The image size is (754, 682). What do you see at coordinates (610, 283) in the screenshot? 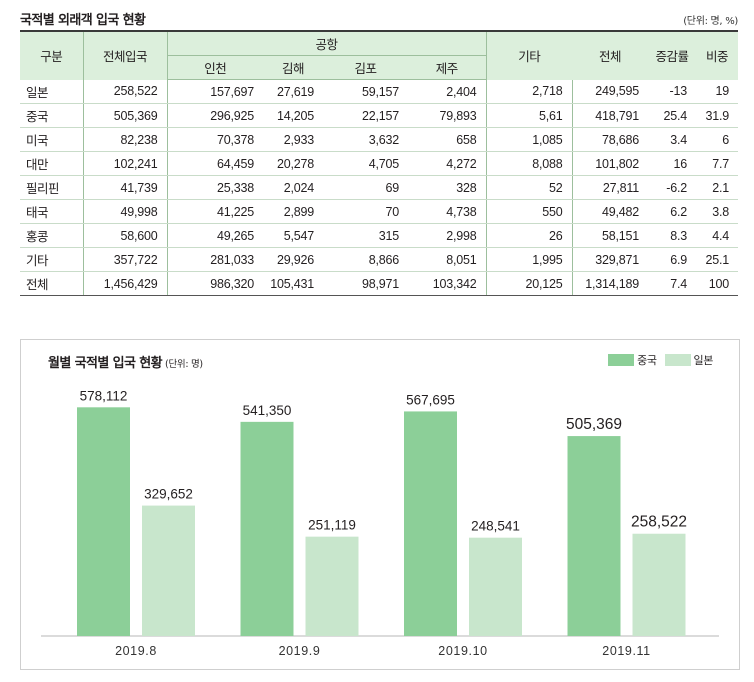
I see `table-cell: 1,314,189` at bounding box center [610, 283].